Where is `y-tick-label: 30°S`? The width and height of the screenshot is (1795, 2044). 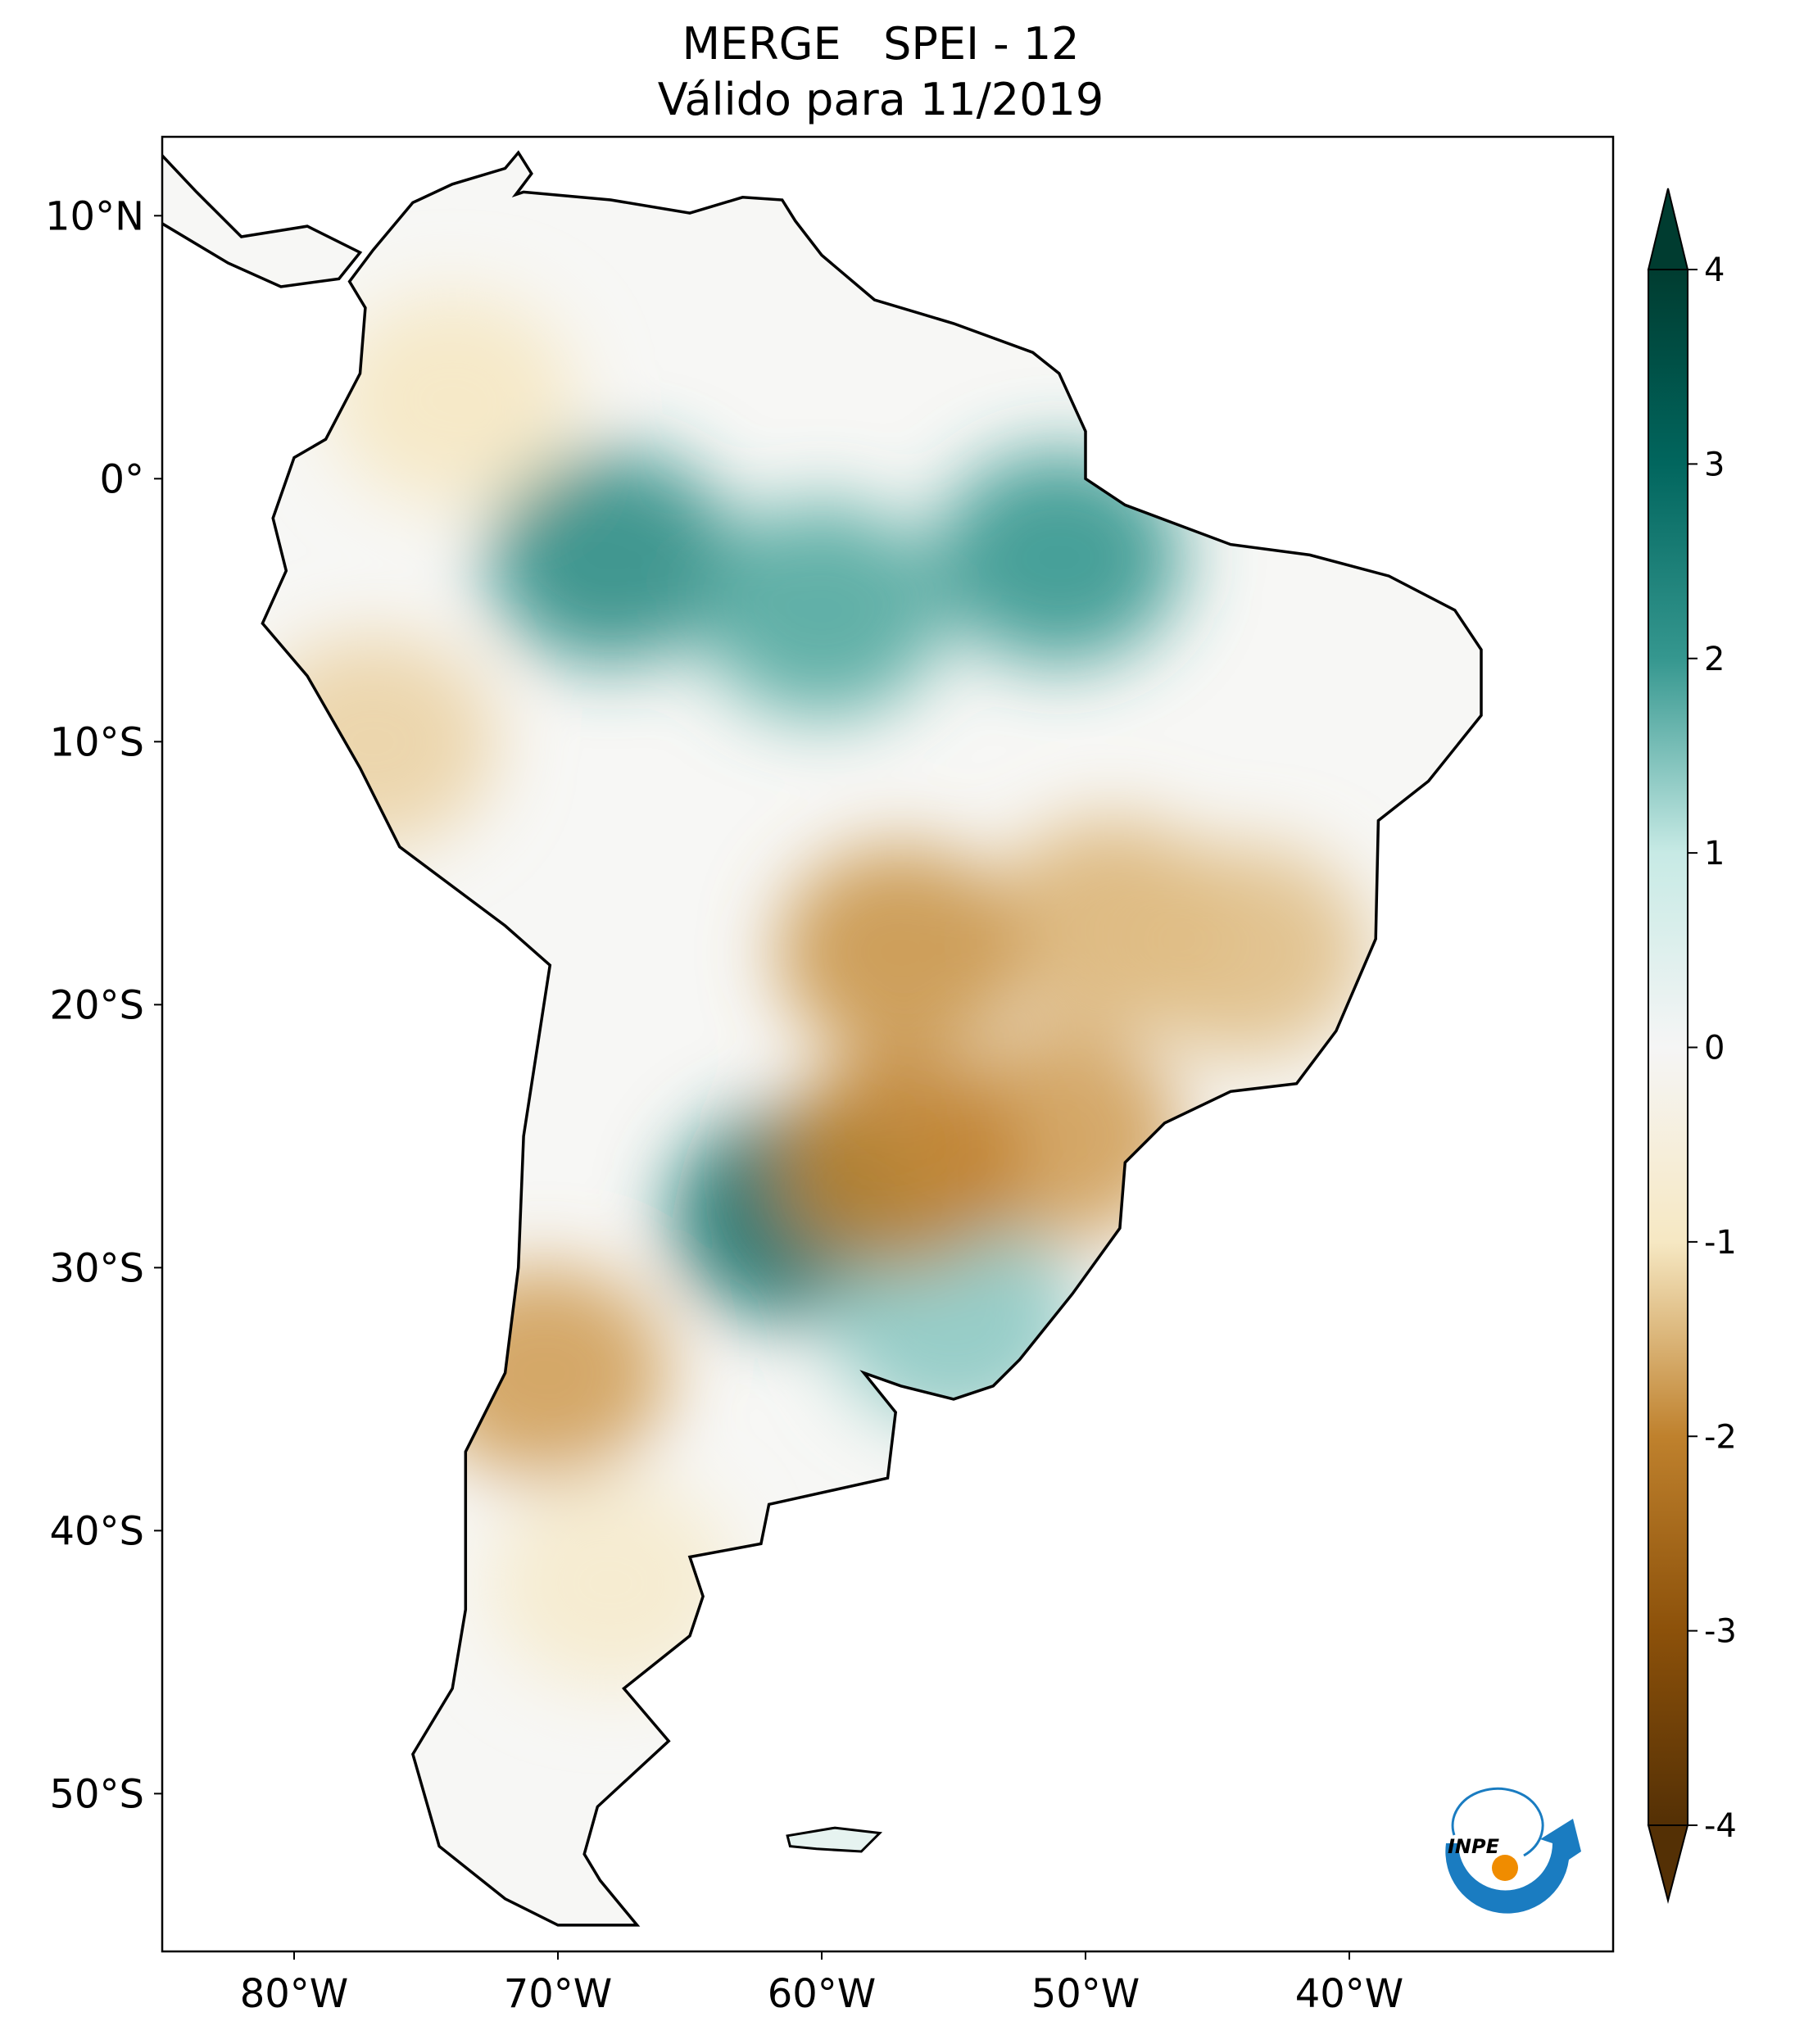 y-tick-label: 30°S is located at coordinates (96, 1268).